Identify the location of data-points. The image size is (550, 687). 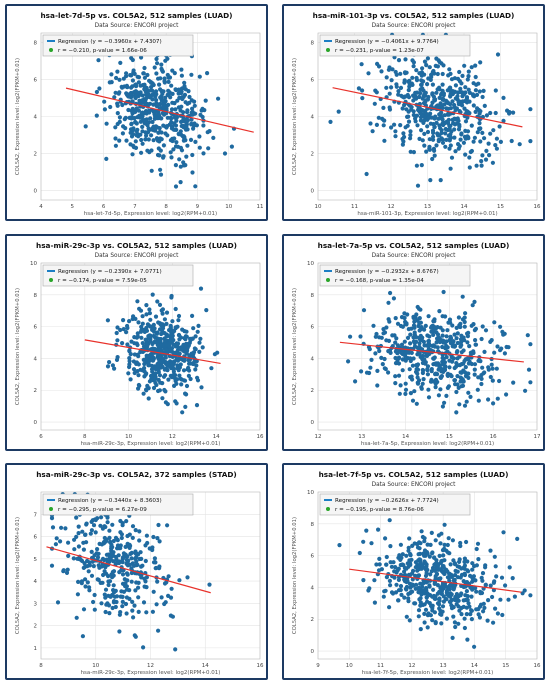
(162, 350).